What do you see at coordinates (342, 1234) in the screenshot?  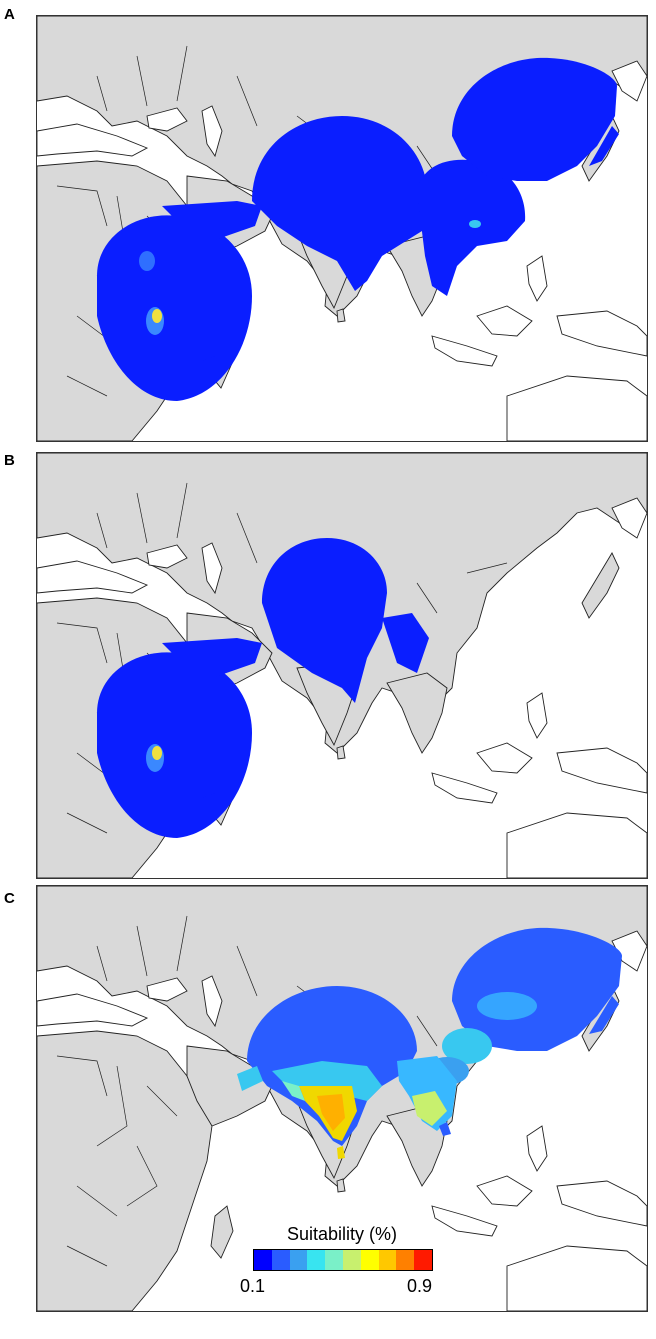 I see `legend-title: Suitability (%)` at bounding box center [342, 1234].